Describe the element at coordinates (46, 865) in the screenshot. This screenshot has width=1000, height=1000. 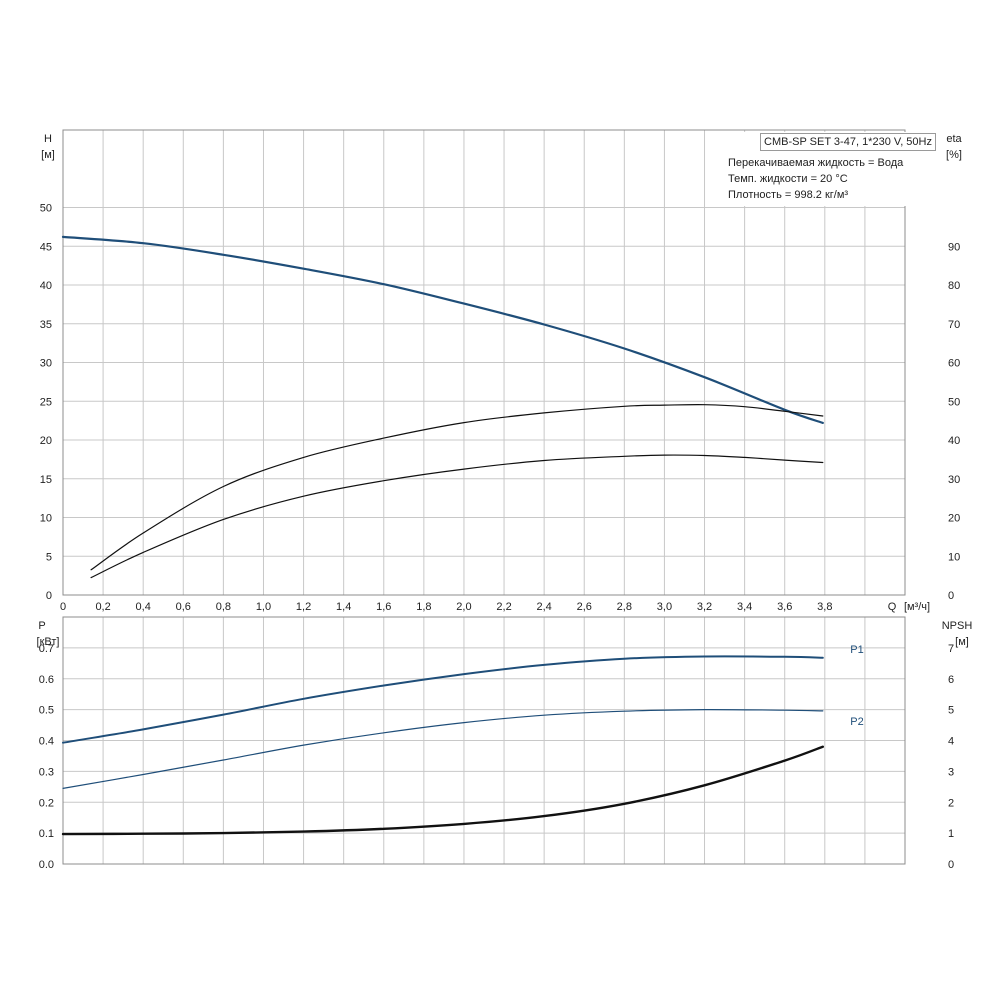
I see `y-left-tick-label: 0.0` at that location.